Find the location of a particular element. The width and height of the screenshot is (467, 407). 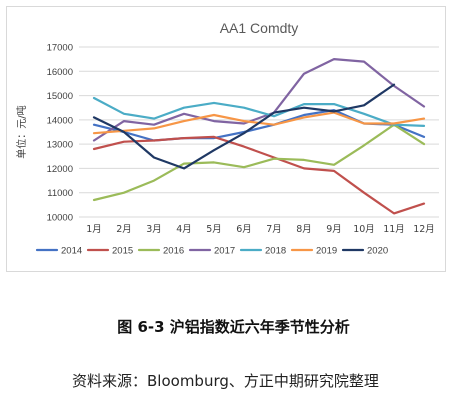

legend-label-2018: 2018 is located at coordinates (275, 251).